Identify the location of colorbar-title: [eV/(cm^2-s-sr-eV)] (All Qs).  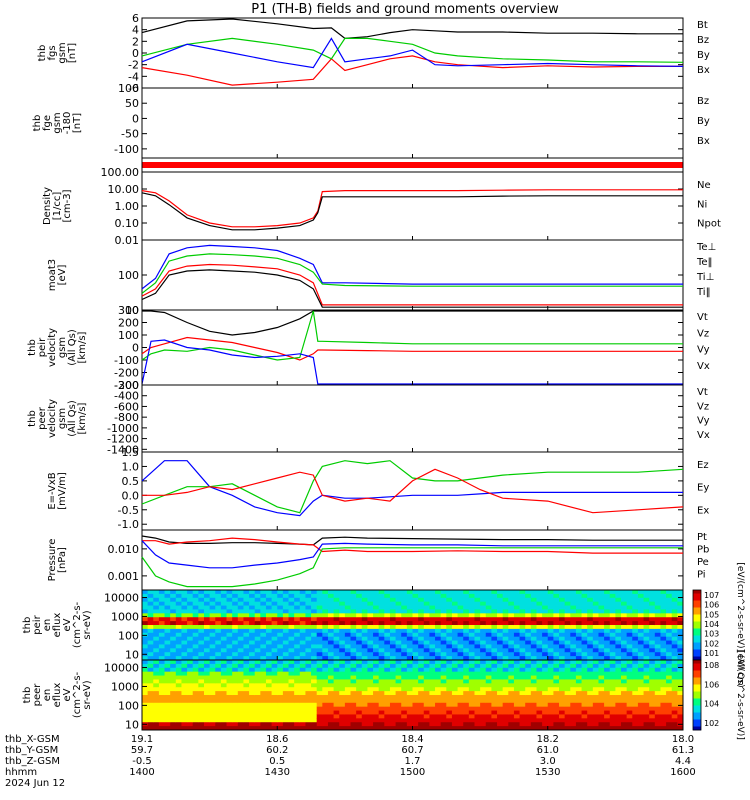
(740, 624).